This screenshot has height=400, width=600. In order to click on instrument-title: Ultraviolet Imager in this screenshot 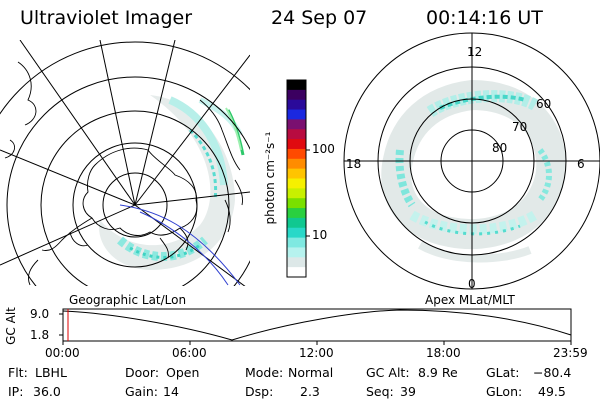, I will do `click(106, 18)`.